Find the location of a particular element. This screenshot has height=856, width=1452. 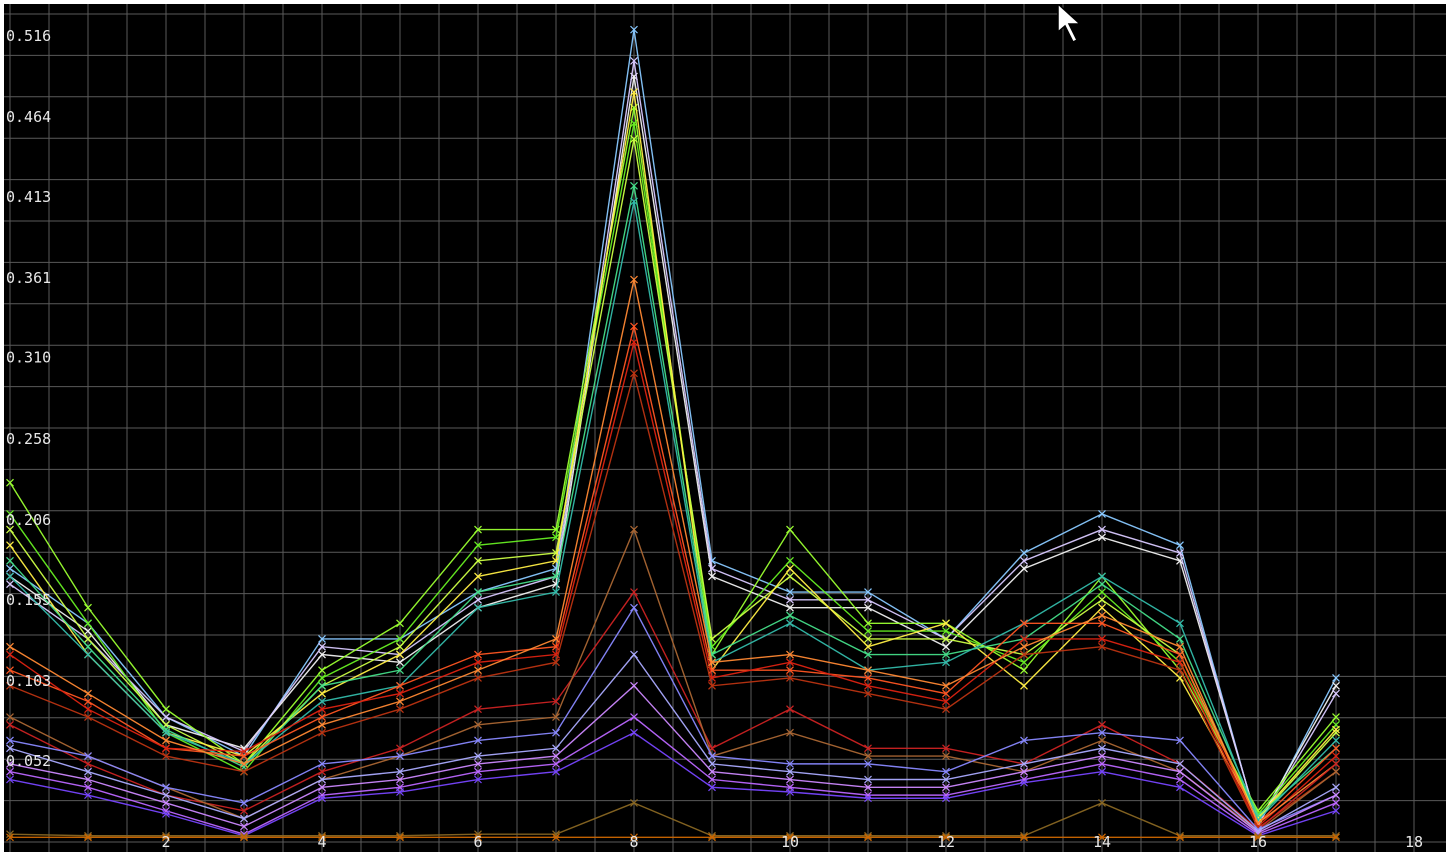

y-tick-label: 0.413 is located at coordinates (28, 197).